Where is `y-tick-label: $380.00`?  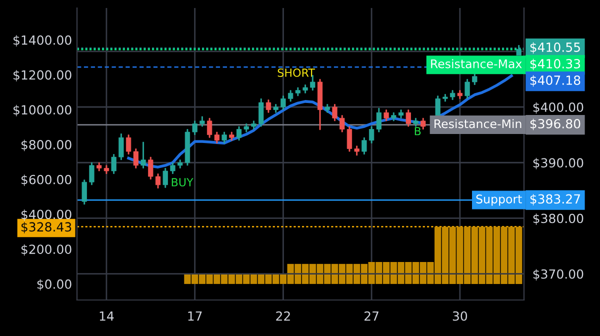
y-tick-label: $380.00 is located at coordinates (558, 219).